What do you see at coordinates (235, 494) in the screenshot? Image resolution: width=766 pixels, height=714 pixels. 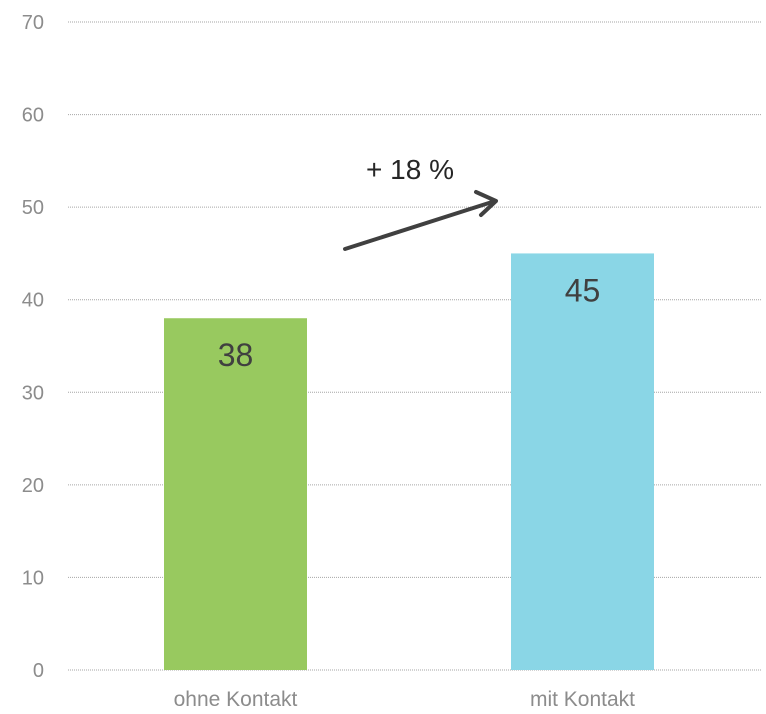 I see `bar-ohne-kontakt` at bounding box center [235, 494].